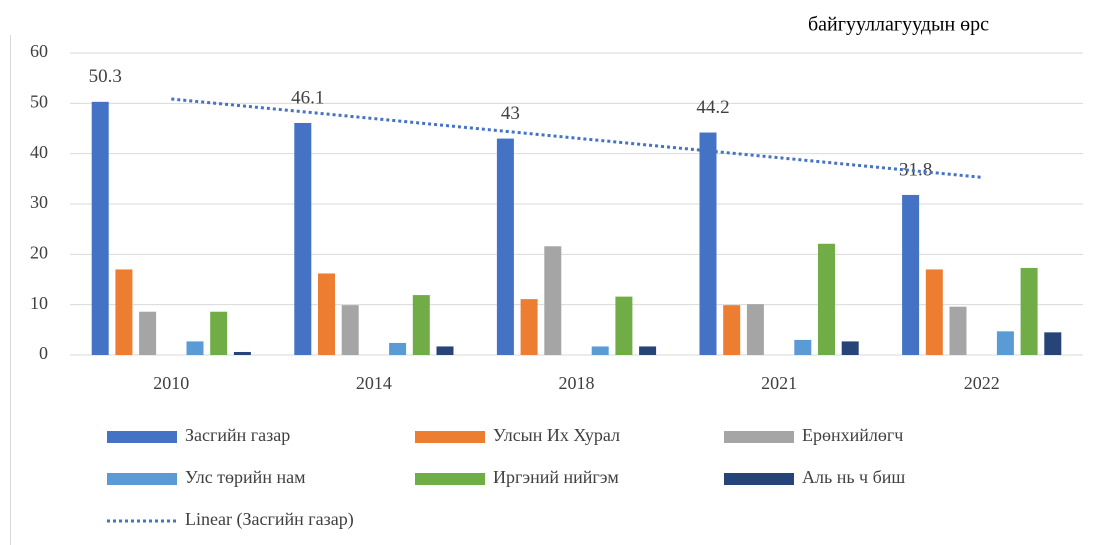  What do you see at coordinates (39, 51) in the screenshot?
I see `y-tick-label: 60` at bounding box center [39, 51].